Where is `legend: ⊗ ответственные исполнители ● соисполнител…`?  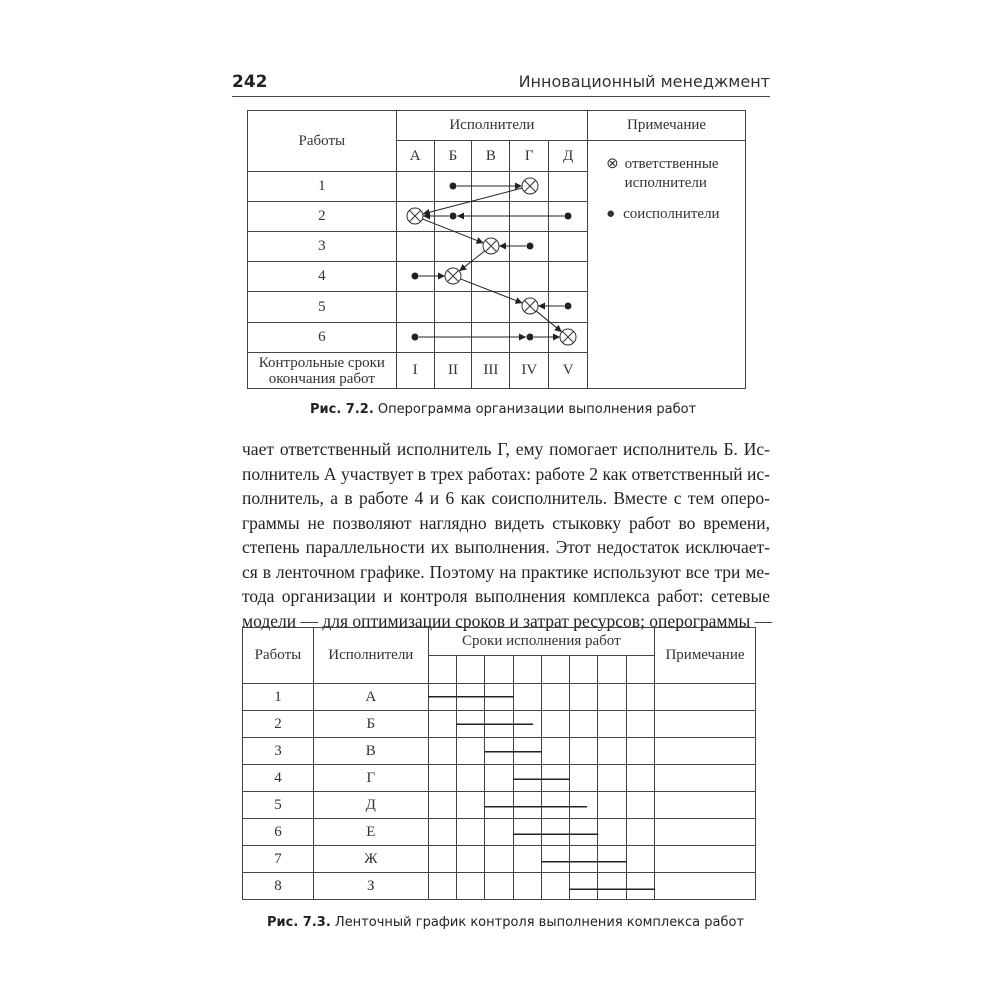
legend: ⊗ ответственные исполнители ● соисполнител… is located at coordinates (666, 264).